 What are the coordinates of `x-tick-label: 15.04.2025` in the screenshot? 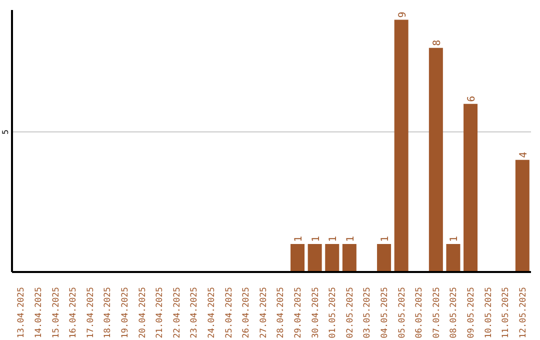 It's located at (56, 312).